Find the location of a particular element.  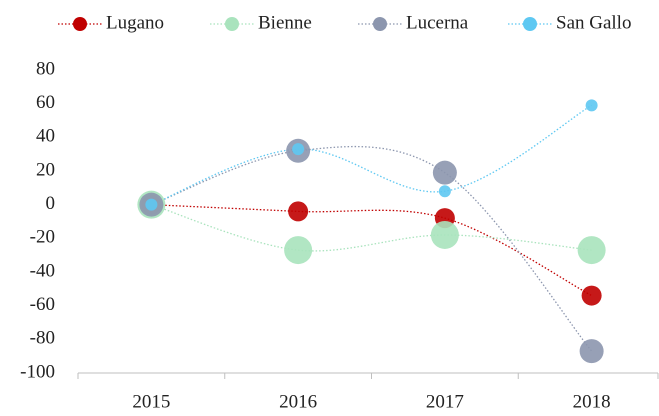

y-tick-label: 60 is located at coordinates (45, 102).